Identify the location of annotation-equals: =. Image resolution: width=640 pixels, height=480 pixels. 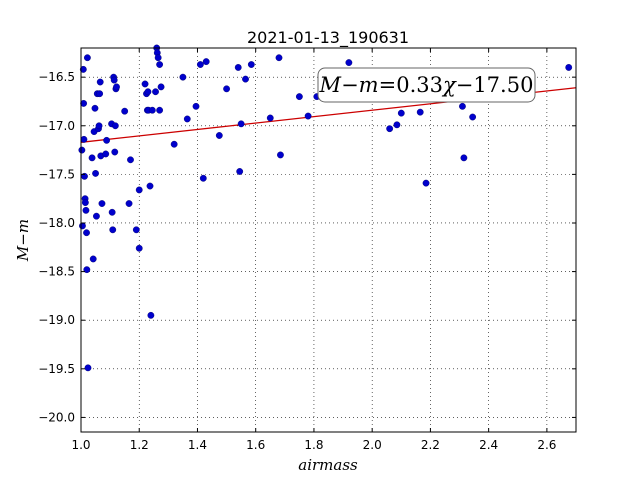
(388, 85).